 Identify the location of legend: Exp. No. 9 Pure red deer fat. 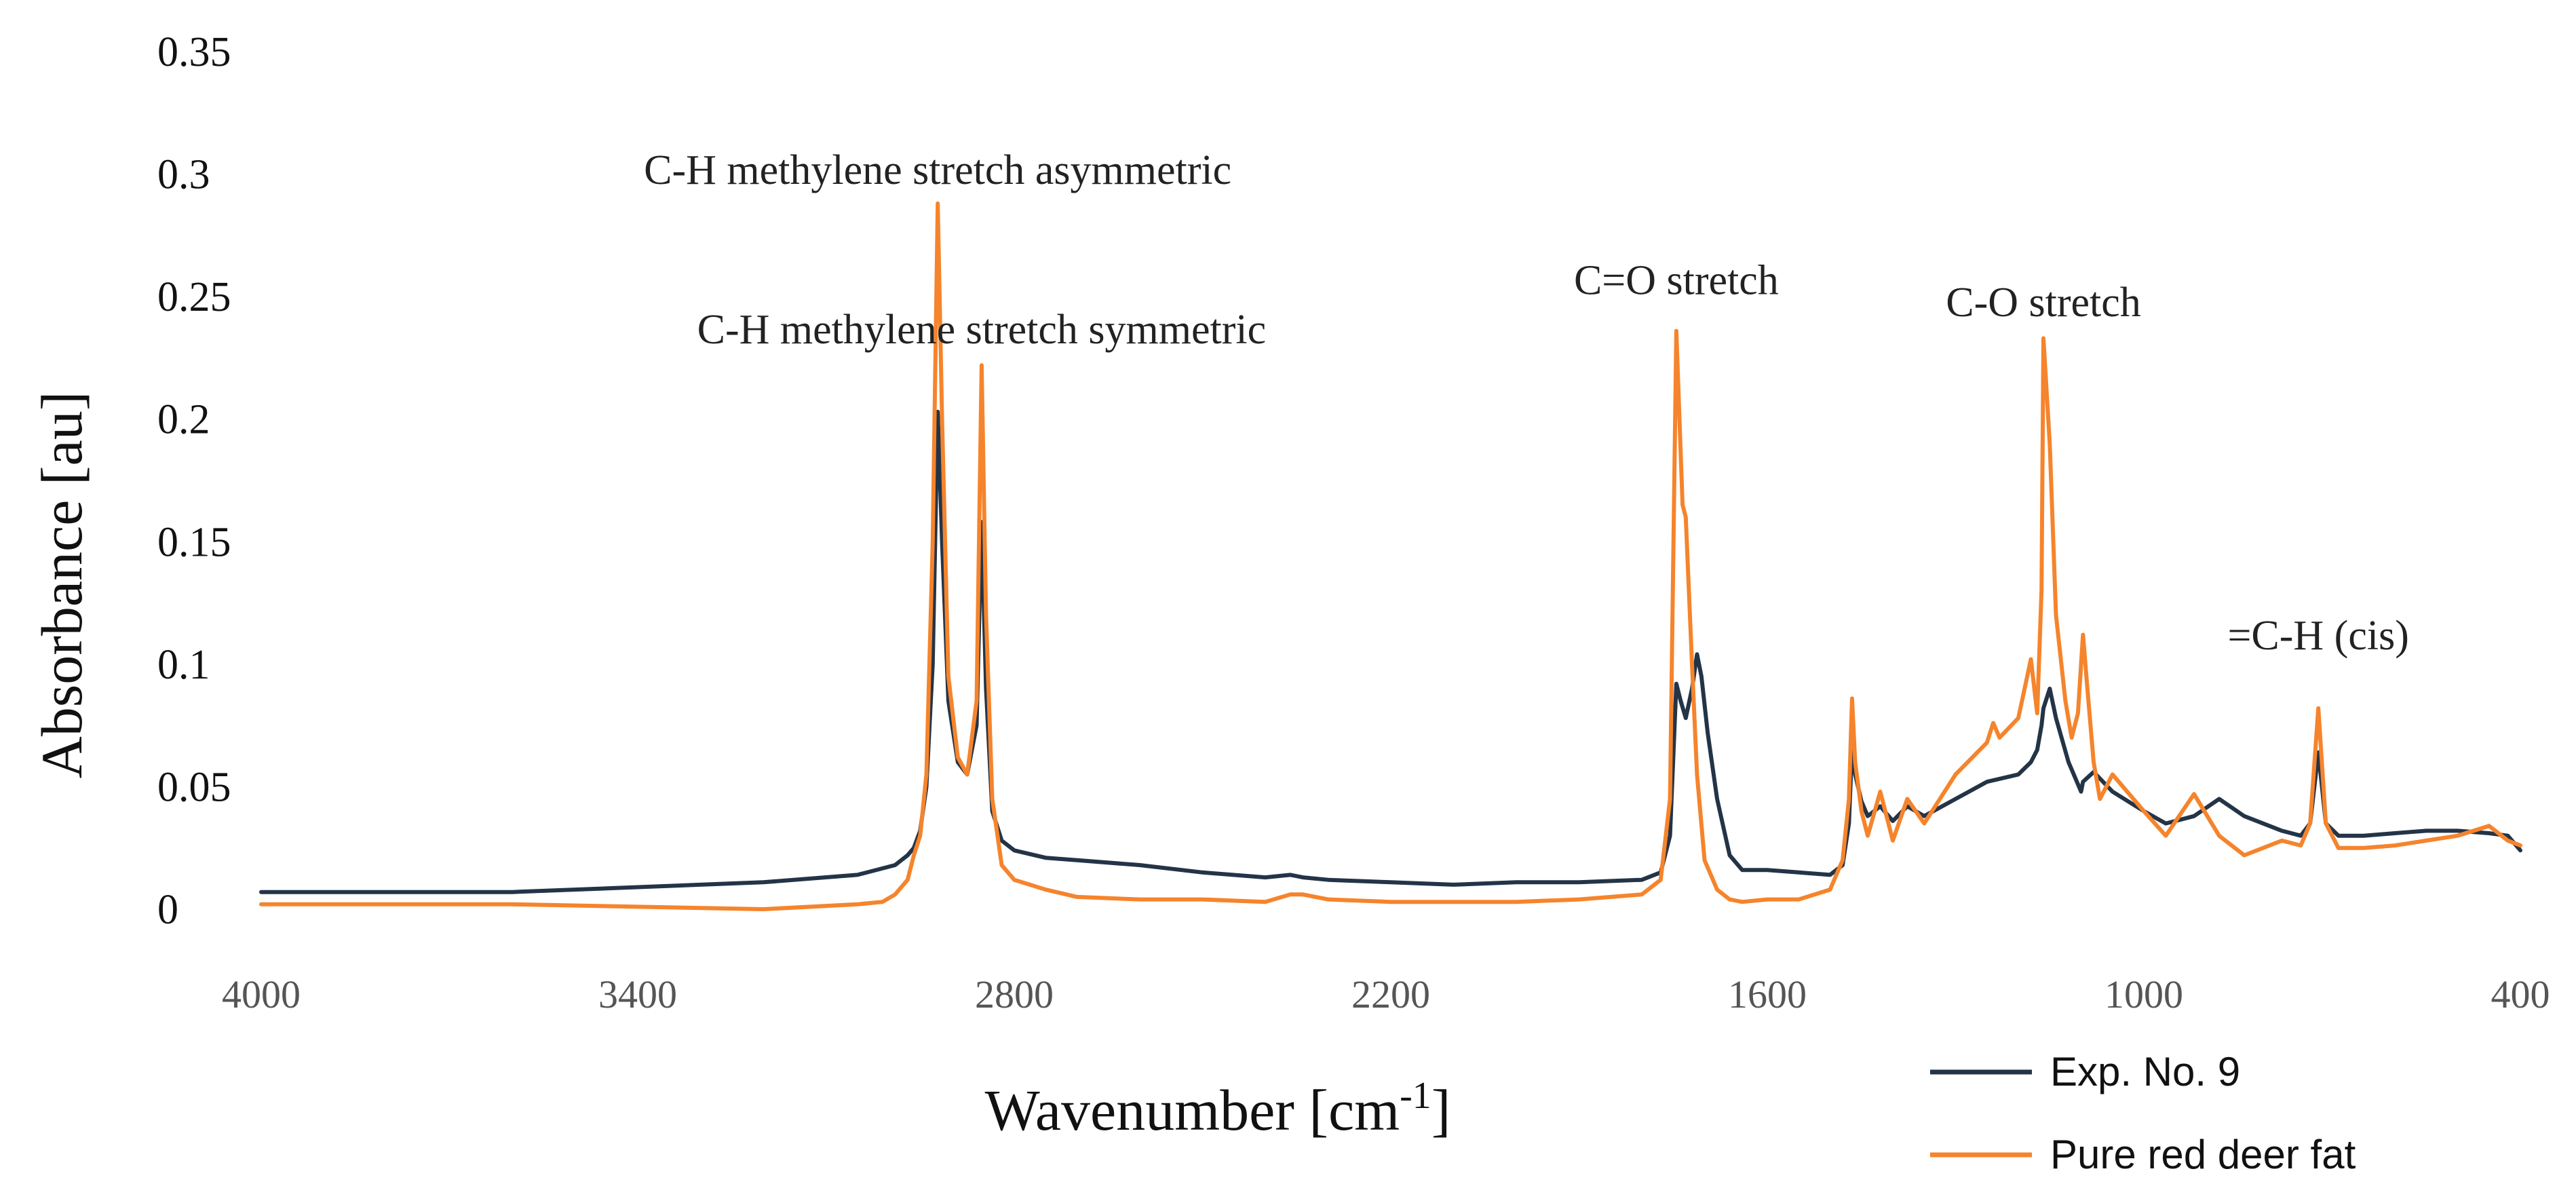
(2143, 1113).